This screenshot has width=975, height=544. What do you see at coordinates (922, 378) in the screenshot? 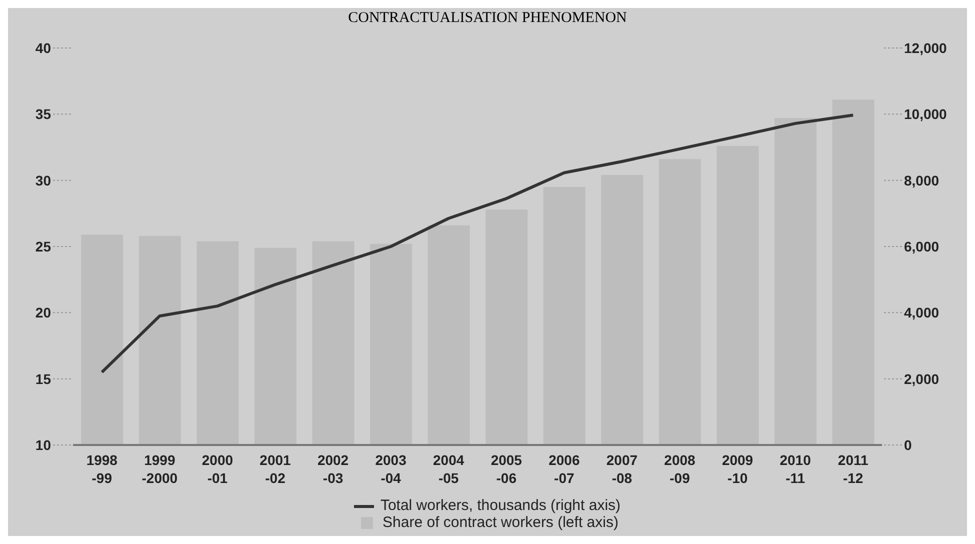
I see `y2-tick-label: 2,000` at bounding box center [922, 378].